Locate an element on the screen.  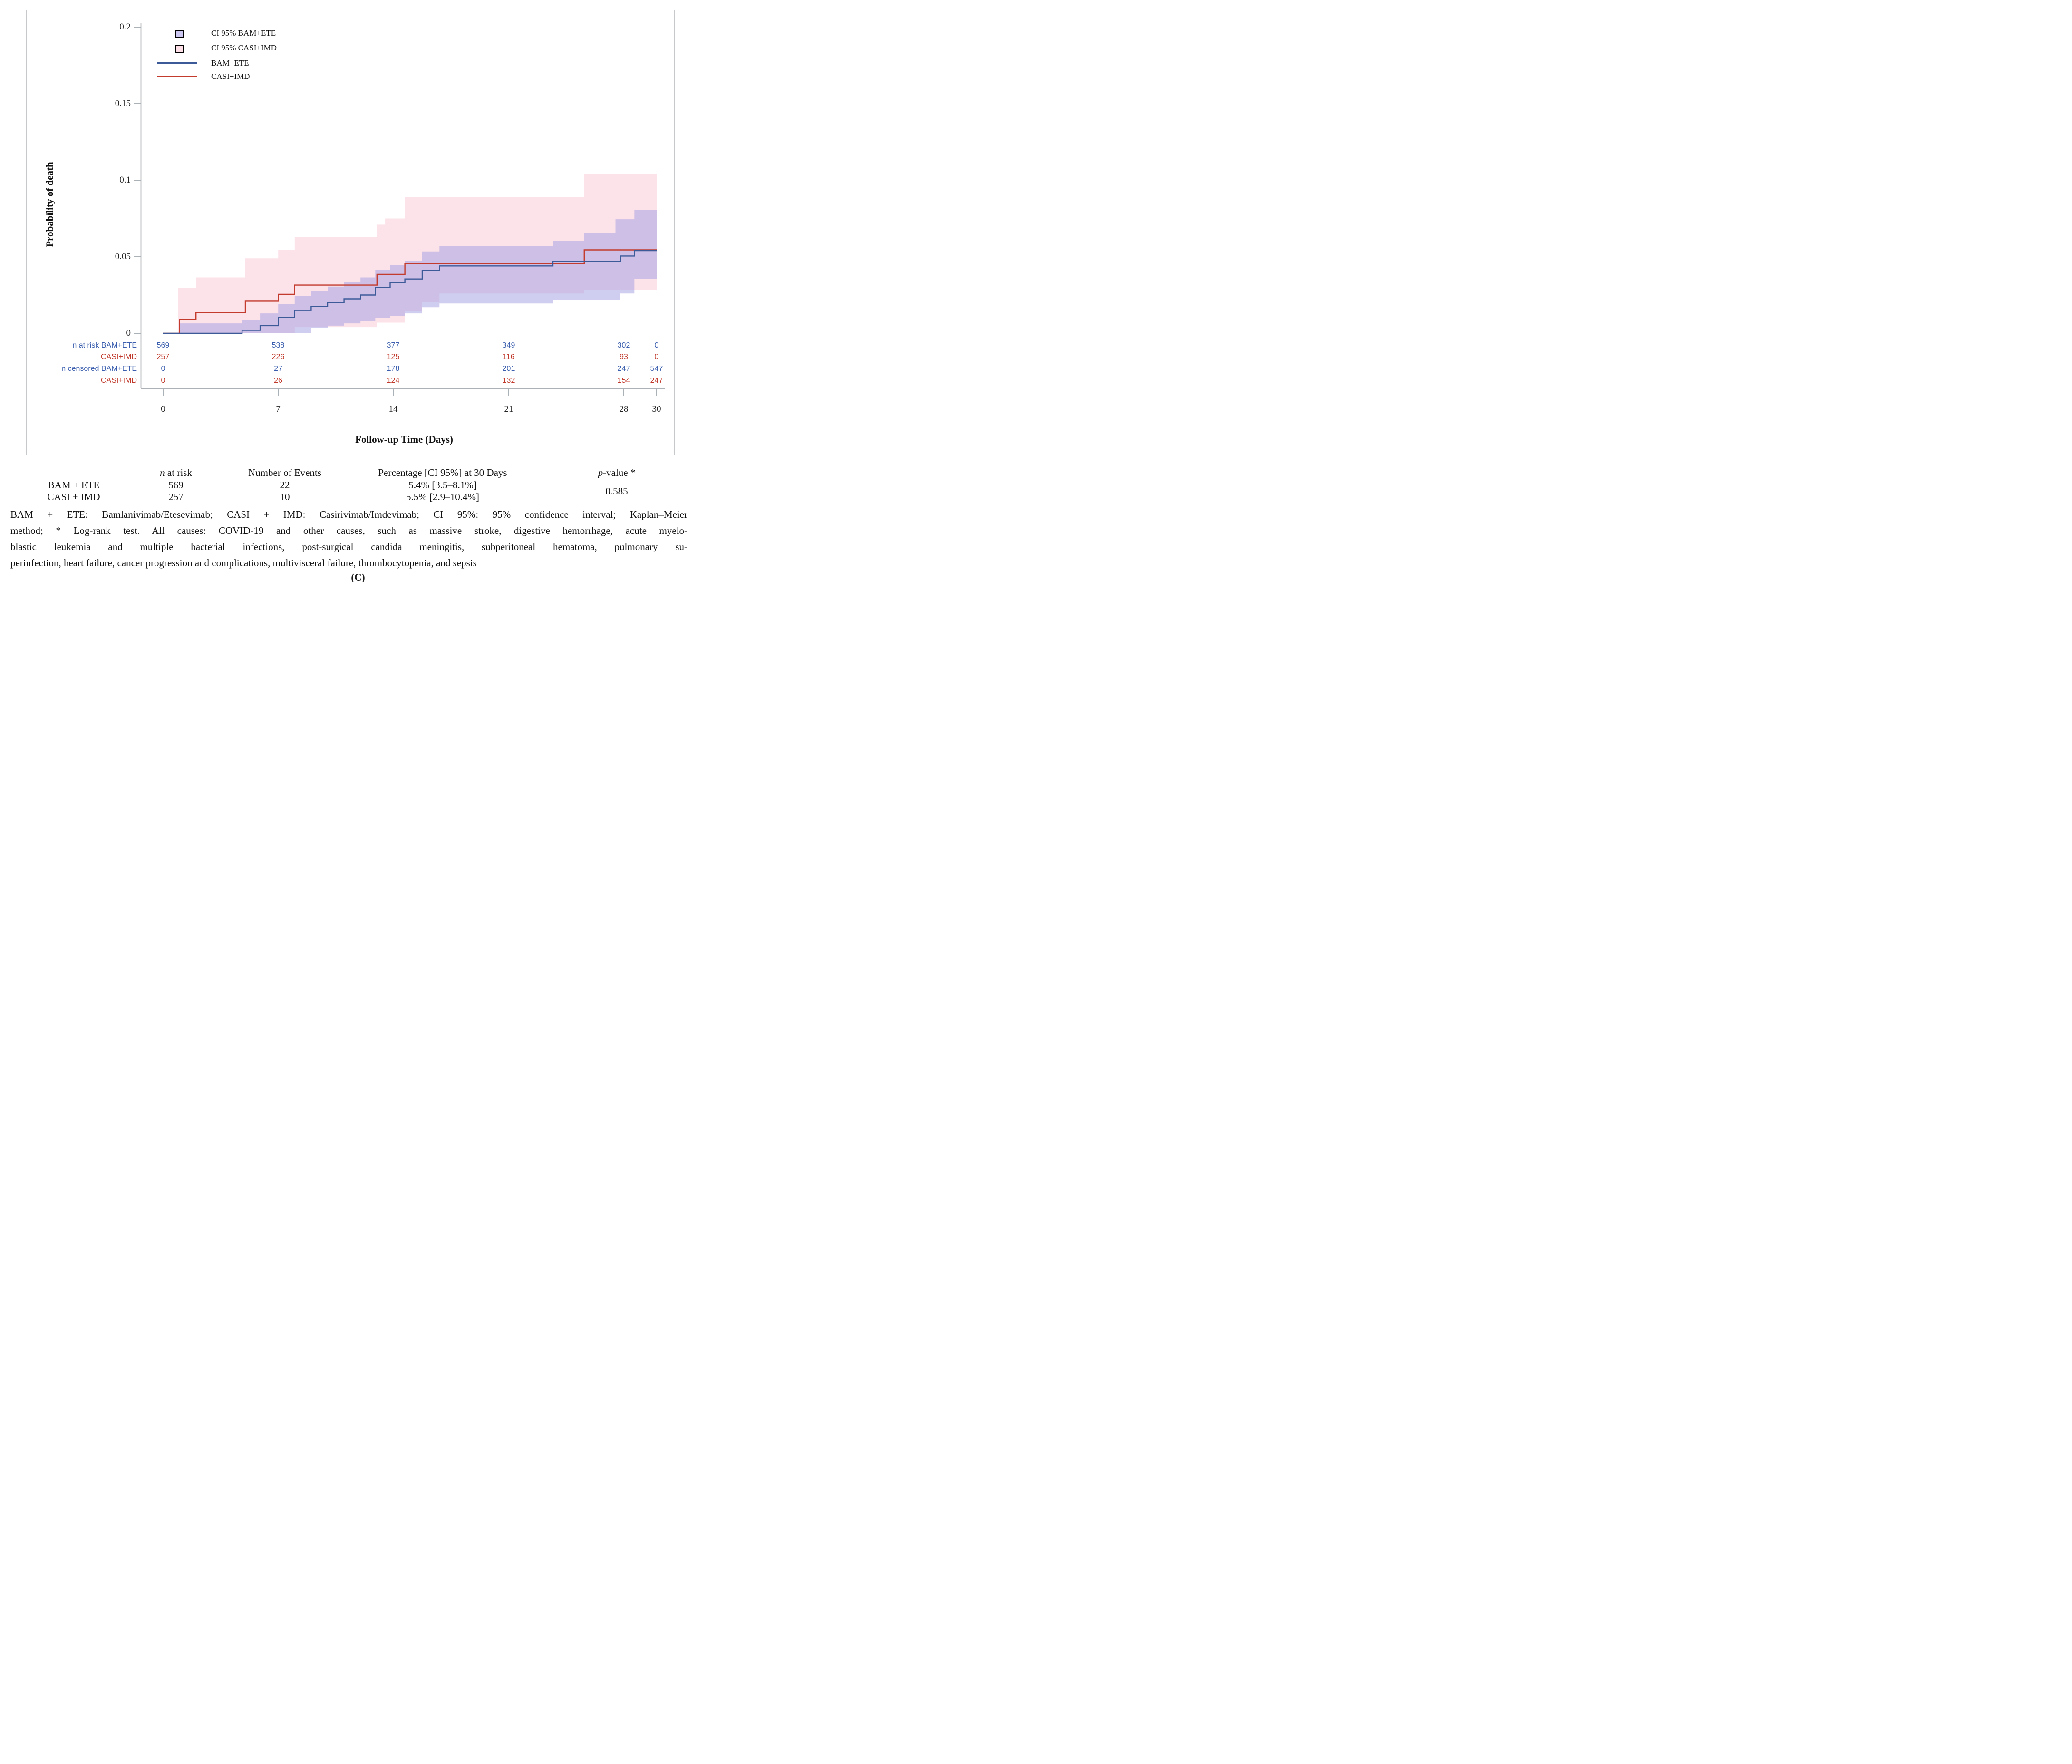
summary-header-n-rest: at risk is located at coordinates (178, 472).